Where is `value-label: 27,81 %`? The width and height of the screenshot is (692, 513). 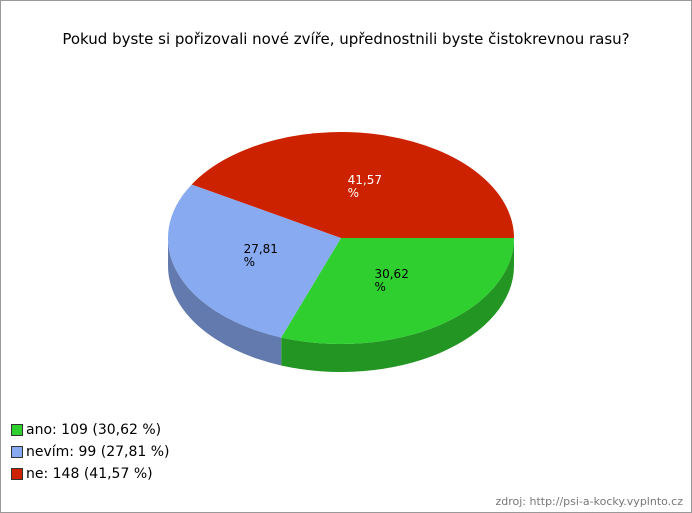
value-label: 27,81 % is located at coordinates (260, 255).